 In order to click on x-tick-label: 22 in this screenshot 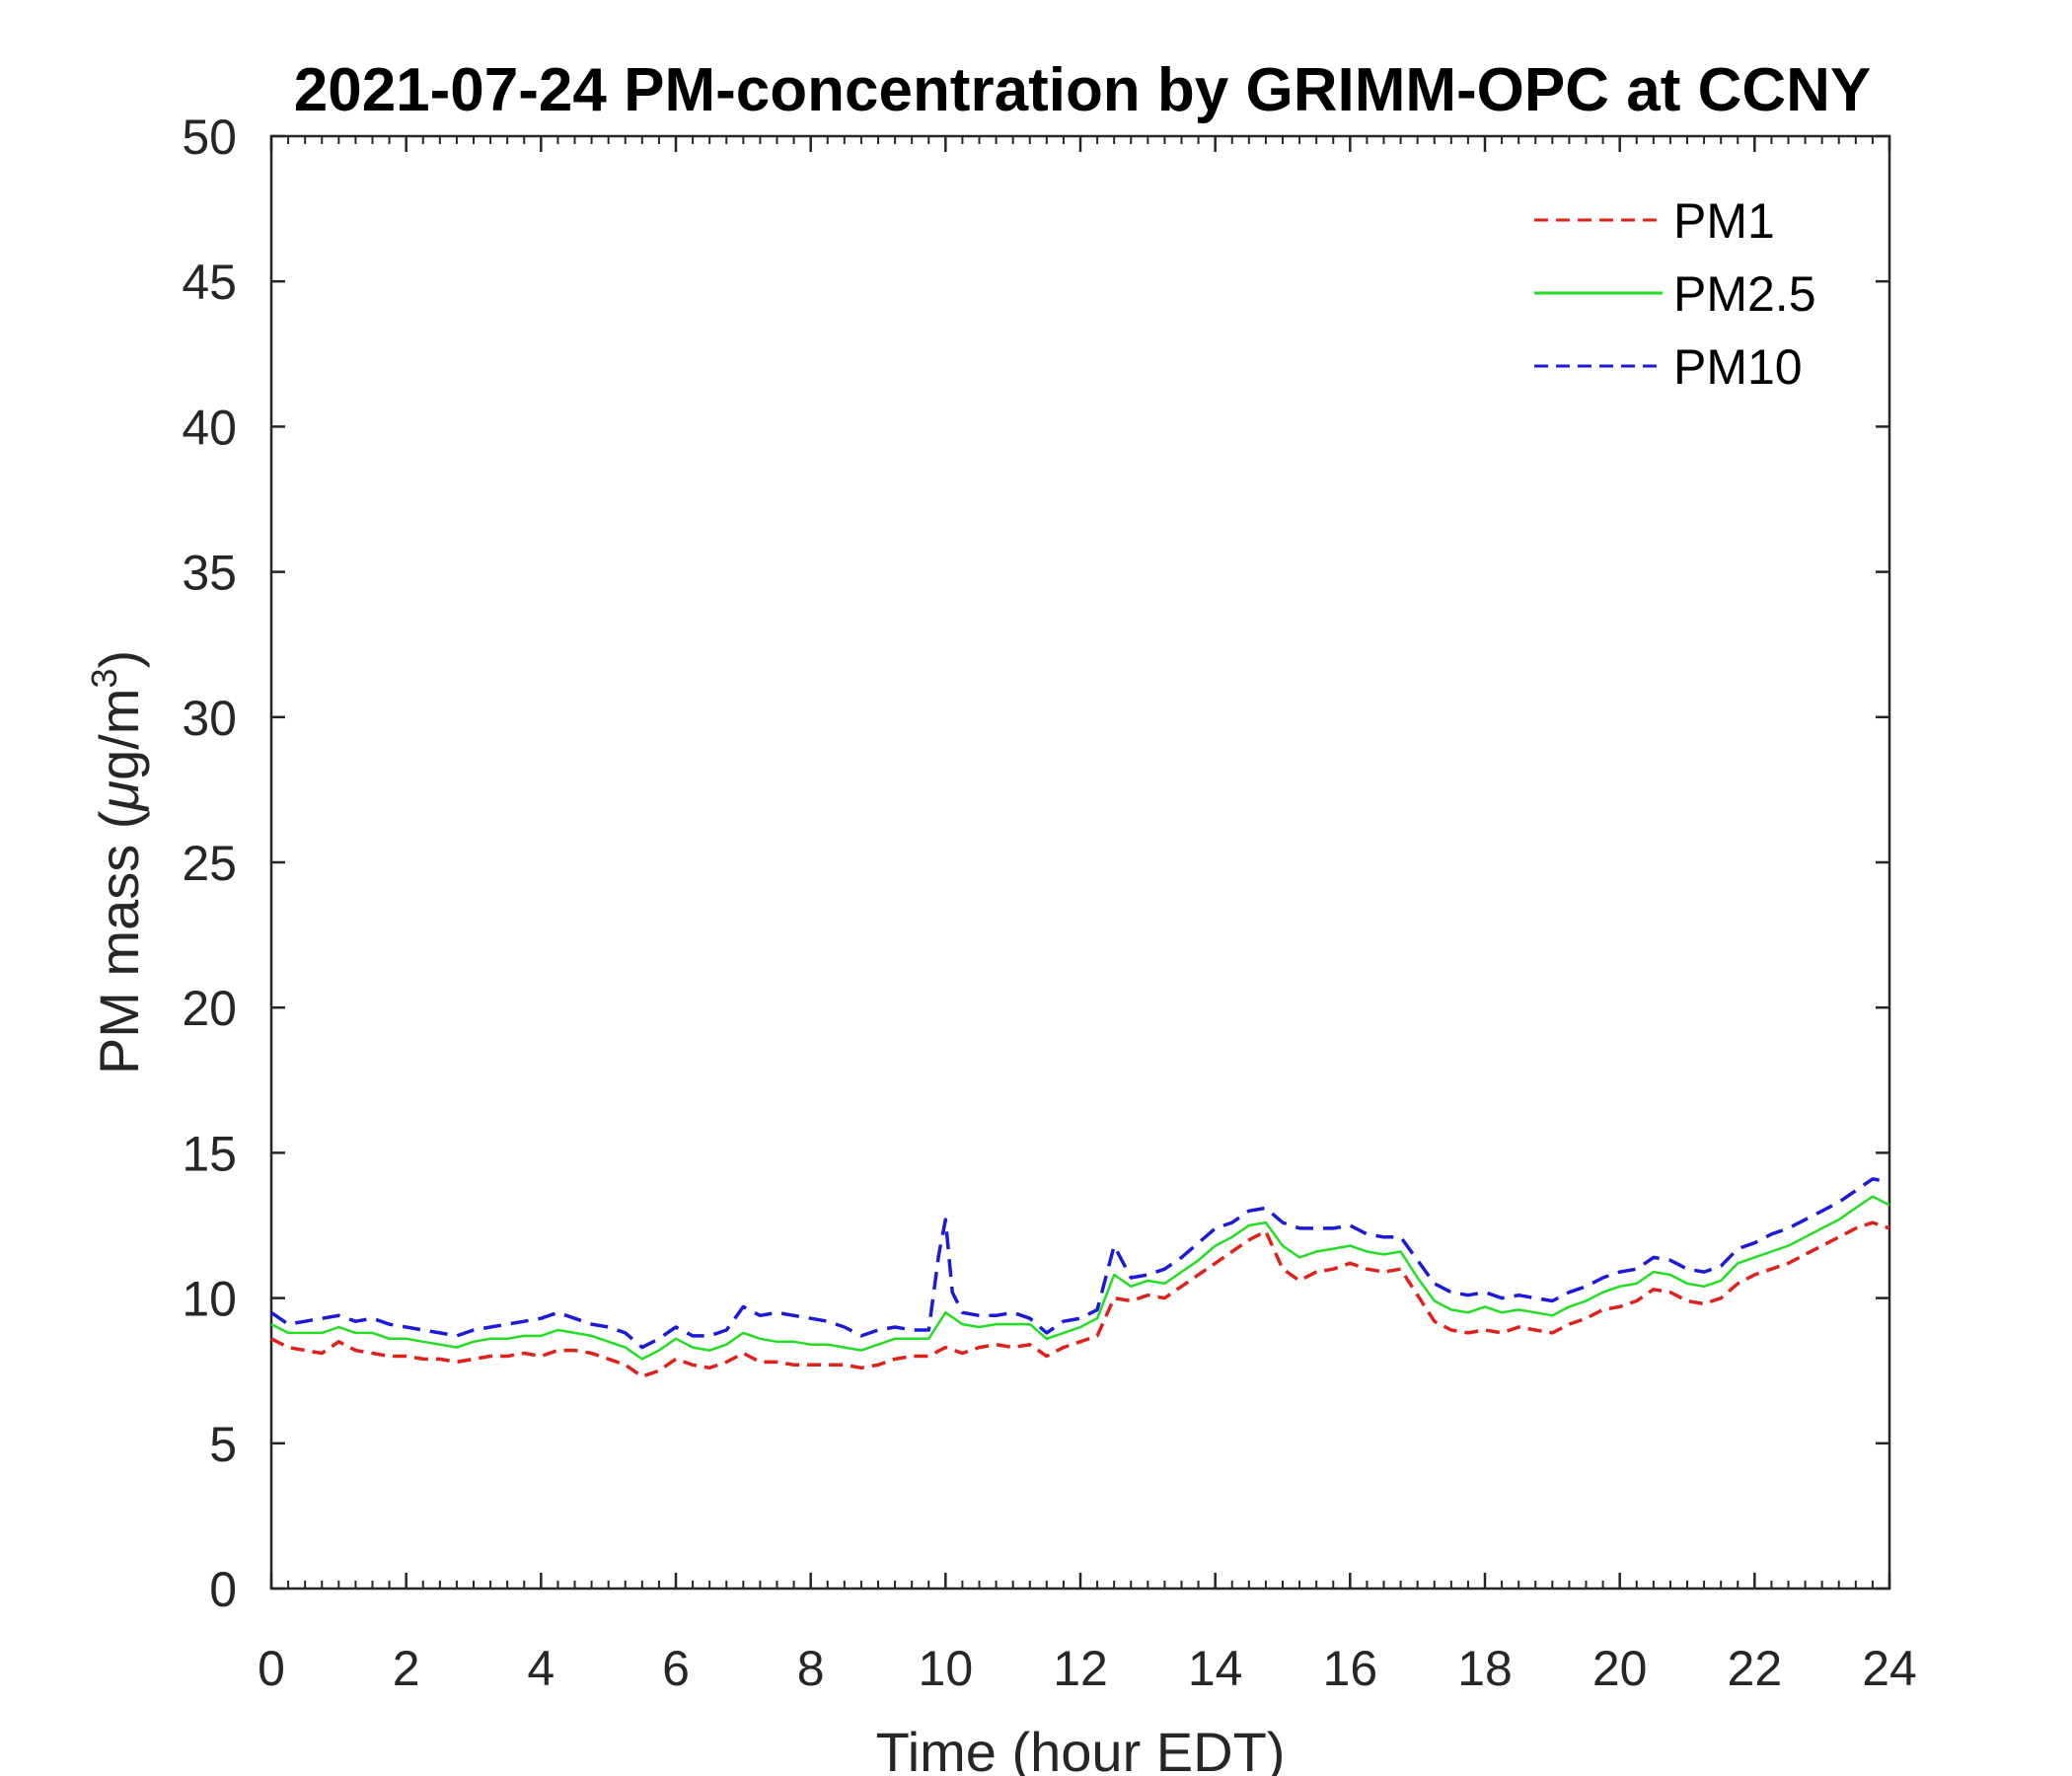, I will do `click(1756, 1669)`.